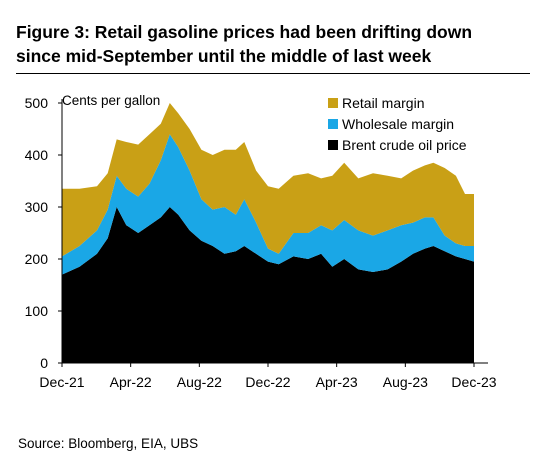 This screenshot has height=467, width=548. I want to click on y-tick-label: 200, so click(37, 259).